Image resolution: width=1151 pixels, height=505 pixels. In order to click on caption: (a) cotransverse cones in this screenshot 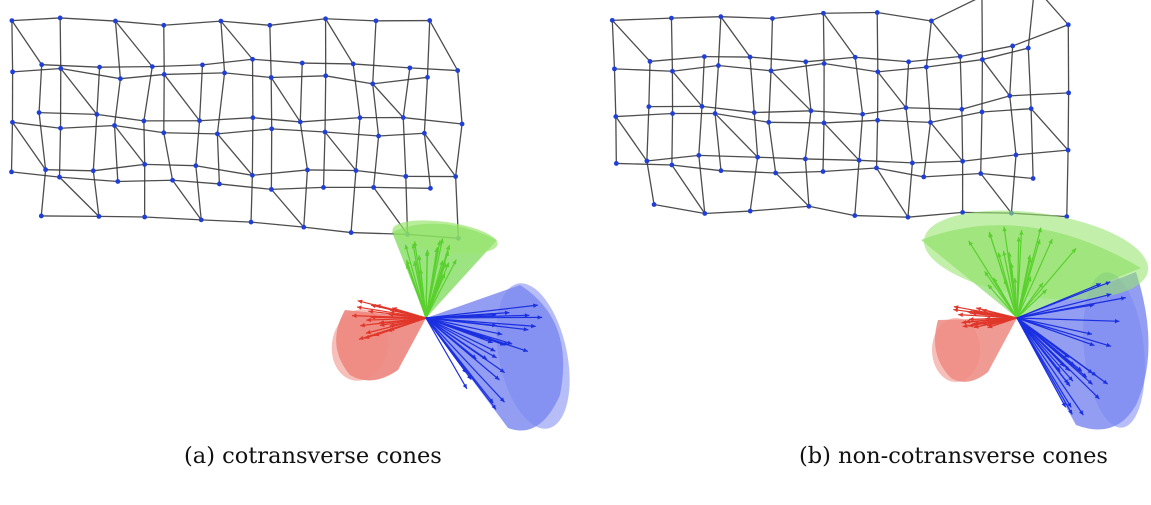, I will do `click(313, 456)`.